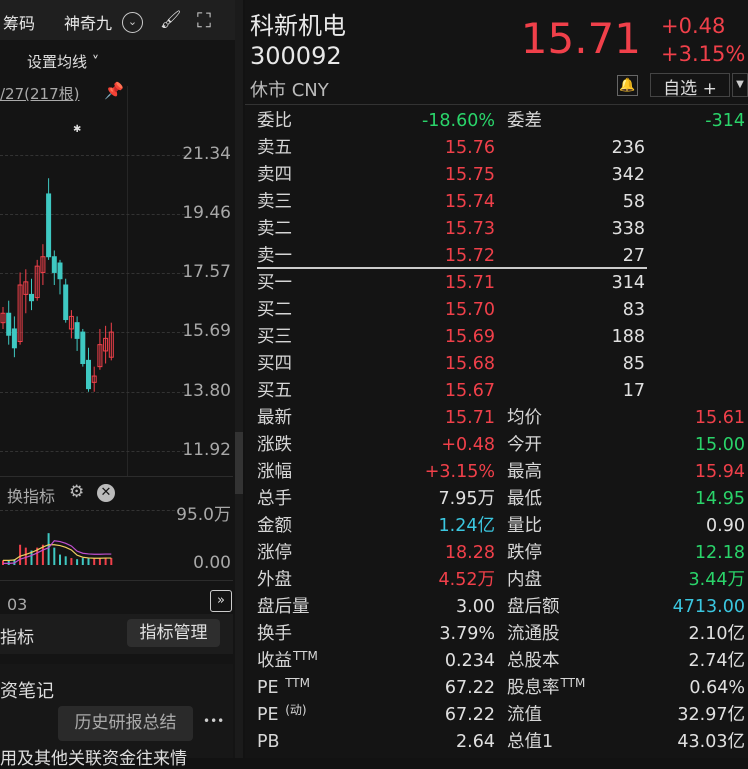 This screenshot has width=748, height=769. What do you see at coordinates (475, 742) in the screenshot?
I see `stat-value: 2.64` at bounding box center [475, 742].